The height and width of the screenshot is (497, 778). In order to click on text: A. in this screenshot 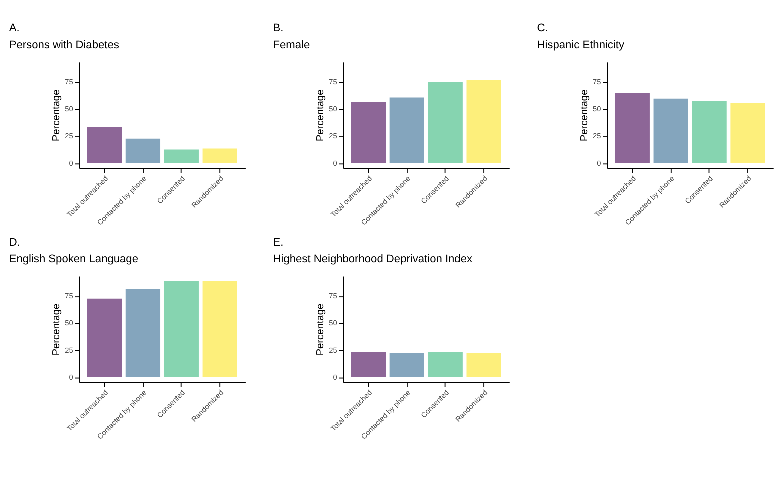, I will do `click(14, 28)`.